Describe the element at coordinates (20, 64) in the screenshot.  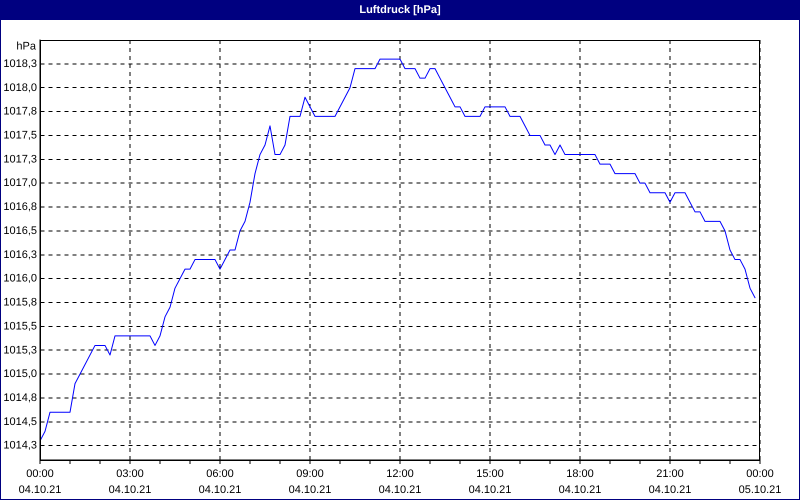
I see `y-tick-label: 1018,3` at that location.